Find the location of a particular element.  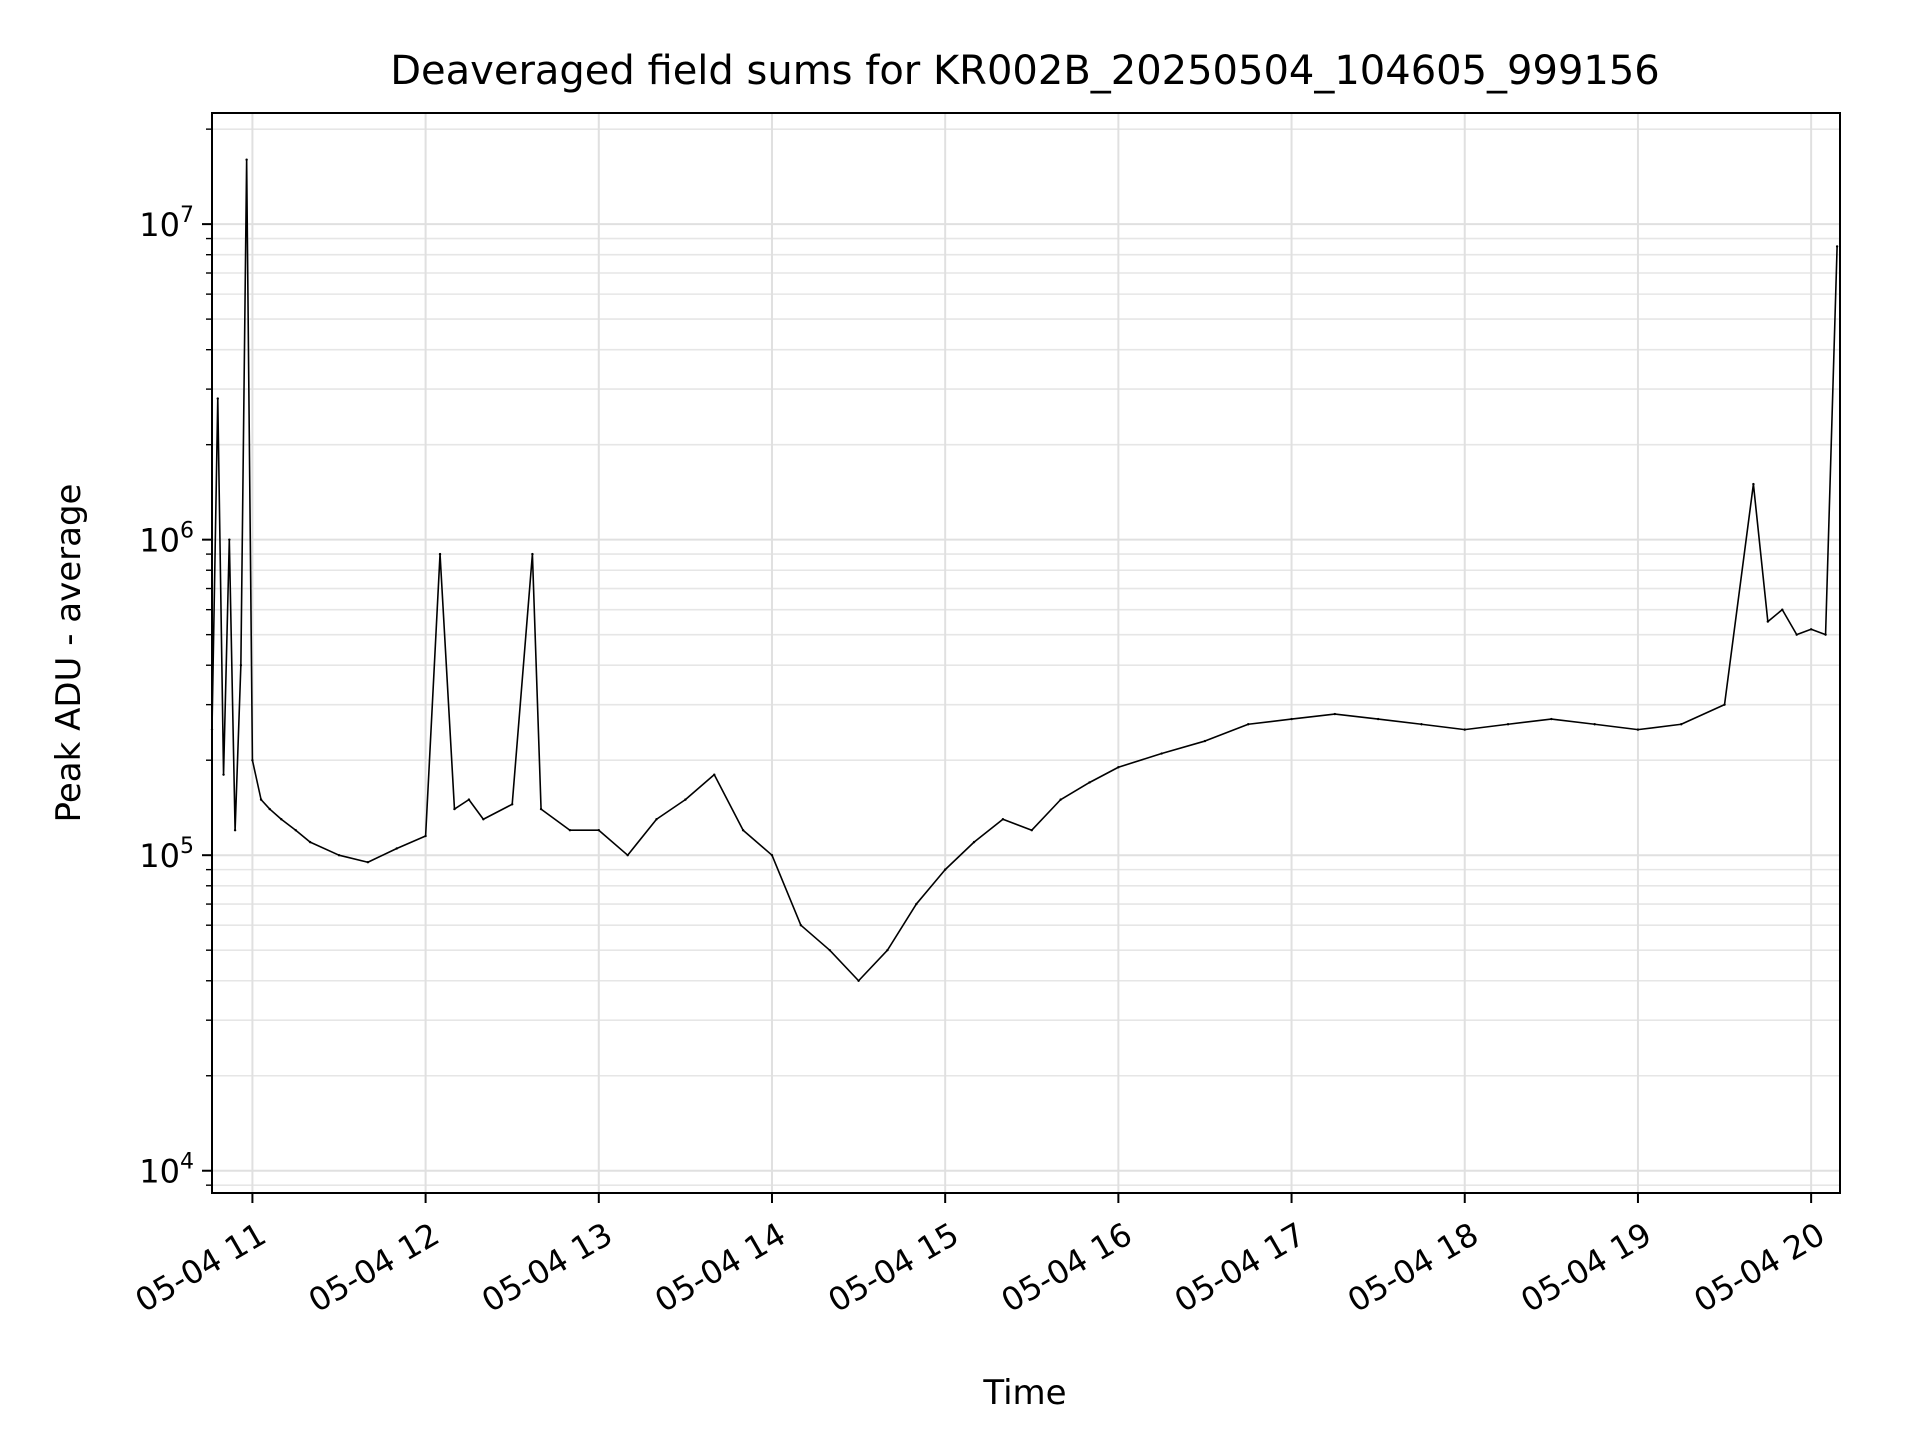

x-axis-label: Time is located at coordinates (1024, 1393).